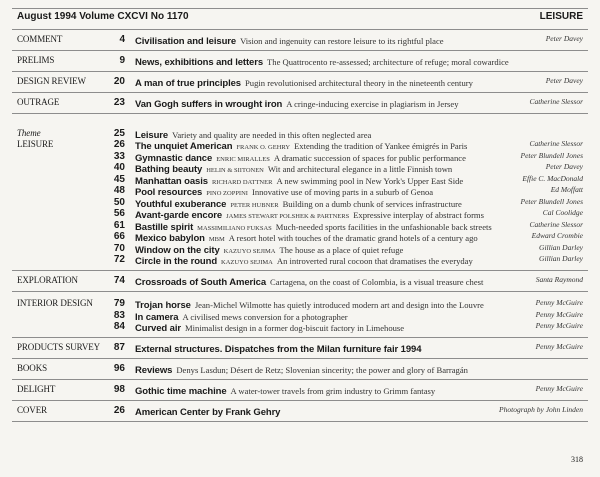 The width and height of the screenshot is (600, 477). What do you see at coordinates (158, 328) in the screenshot?
I see `entry-title: Curved air` at bounding box center [158, 328].